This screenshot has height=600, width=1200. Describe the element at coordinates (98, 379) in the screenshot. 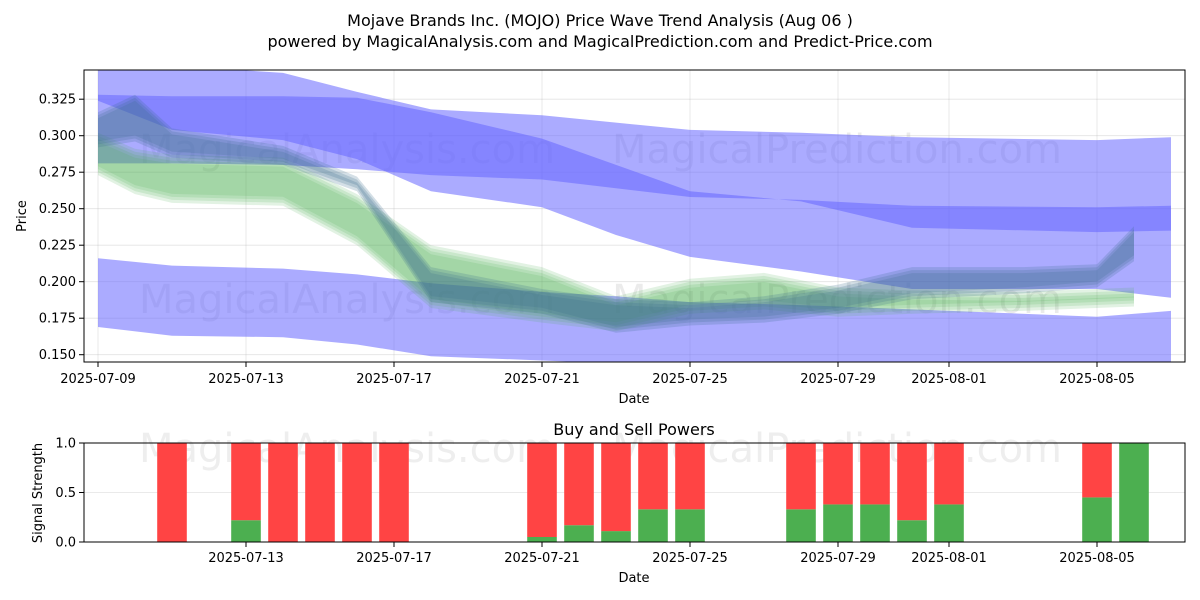

I see `price-x-tick-label: 2025-07-09` at that location.